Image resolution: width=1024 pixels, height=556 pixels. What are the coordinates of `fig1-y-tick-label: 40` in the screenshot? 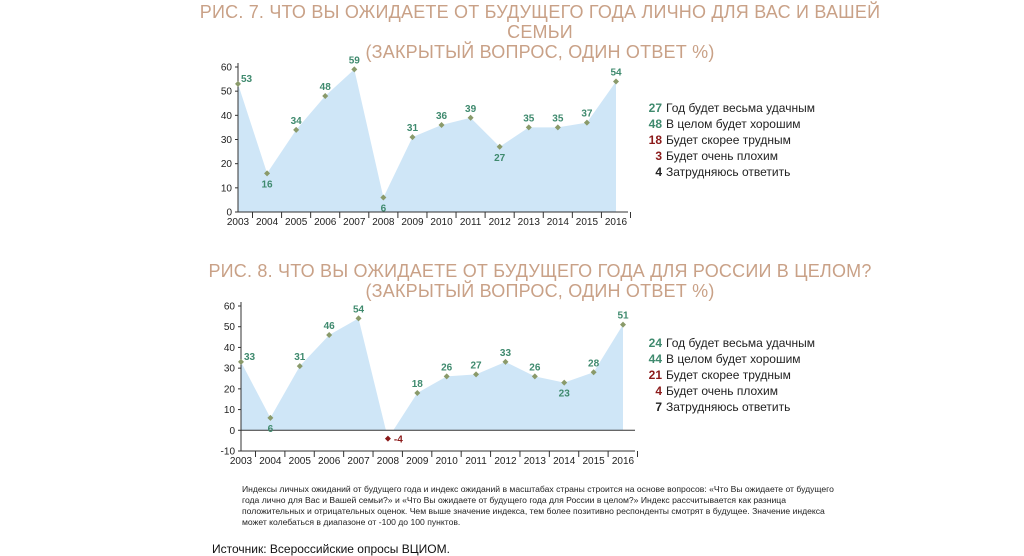 It's located at (227, 116).